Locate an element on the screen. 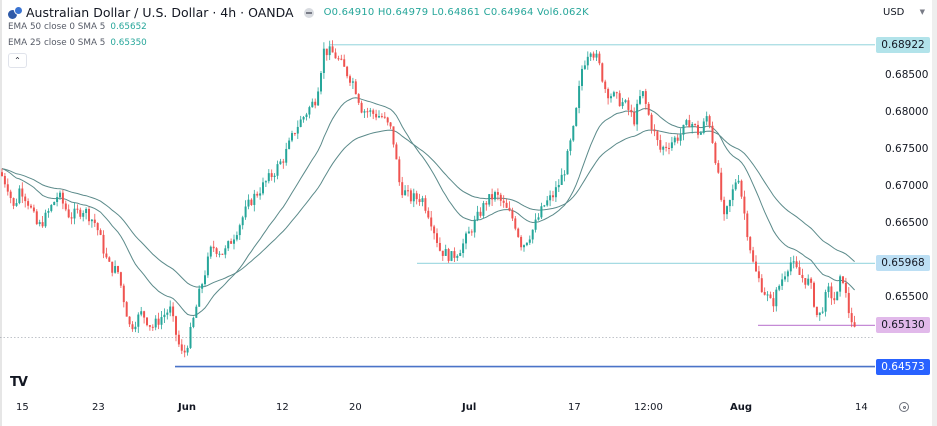 This screenshot has height=426, width=937. close-value: 0.64964 is located at coordinates (512, 12).